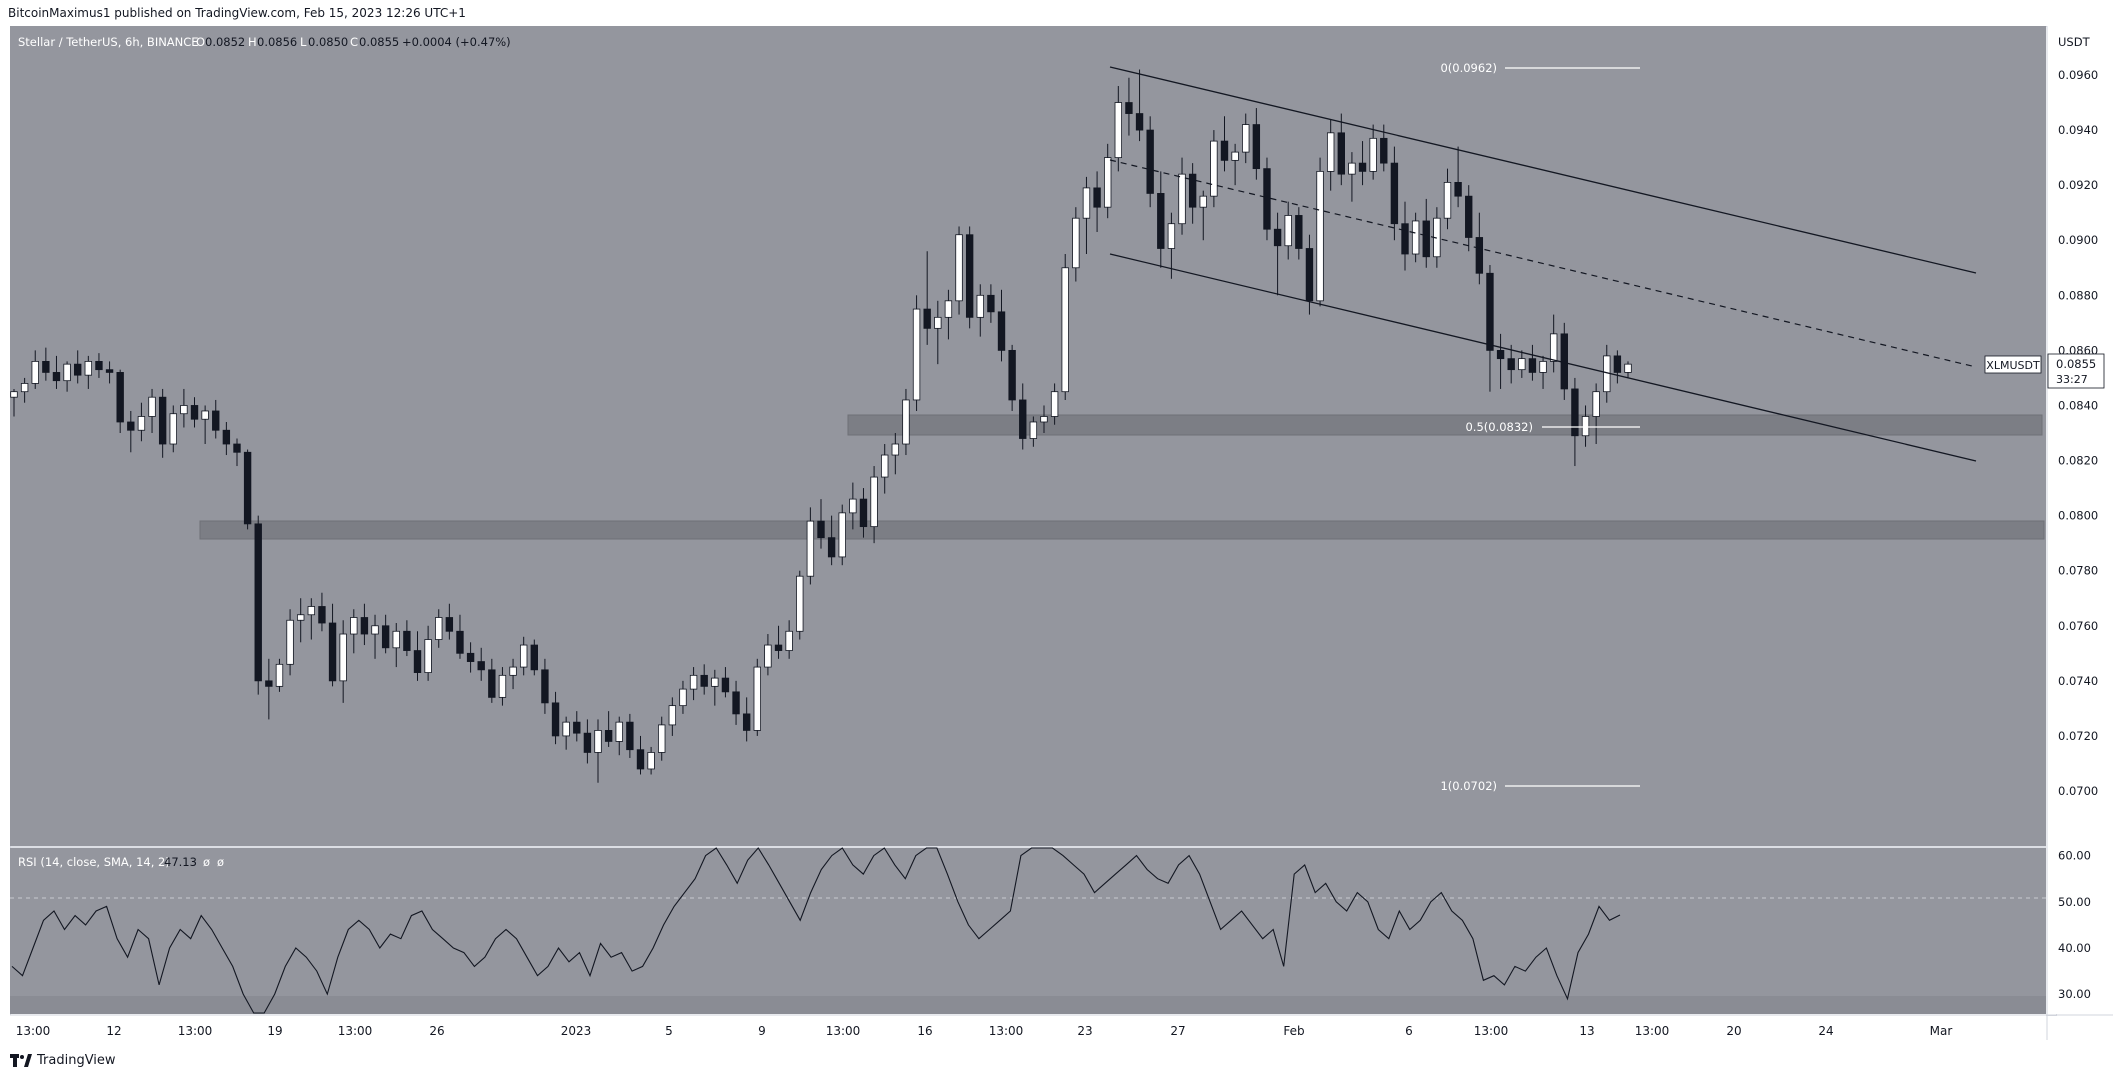  What do you see at coordinates (1028, 1005) in the screenshot?
I see `rsi-lower-band` at bounding box center [1028, 1005].